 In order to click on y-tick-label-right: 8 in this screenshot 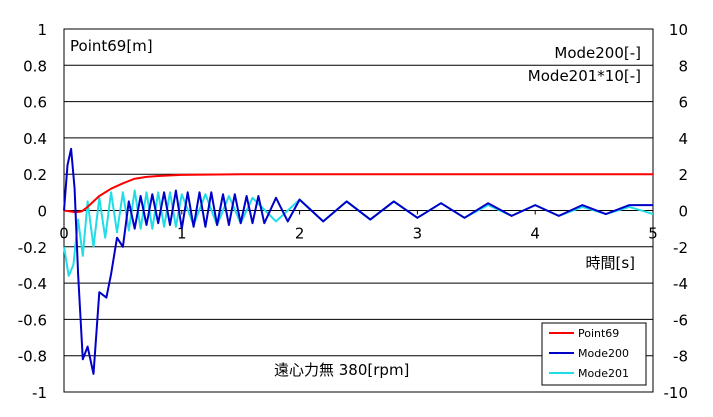, I will do `click(683, 66)`.